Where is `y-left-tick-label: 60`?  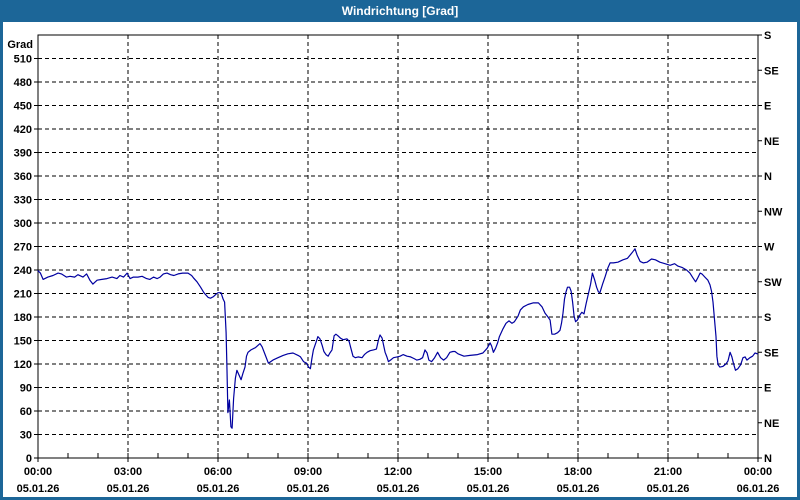 y-left-tick-label: 60 is located at coordinates (26, 412).